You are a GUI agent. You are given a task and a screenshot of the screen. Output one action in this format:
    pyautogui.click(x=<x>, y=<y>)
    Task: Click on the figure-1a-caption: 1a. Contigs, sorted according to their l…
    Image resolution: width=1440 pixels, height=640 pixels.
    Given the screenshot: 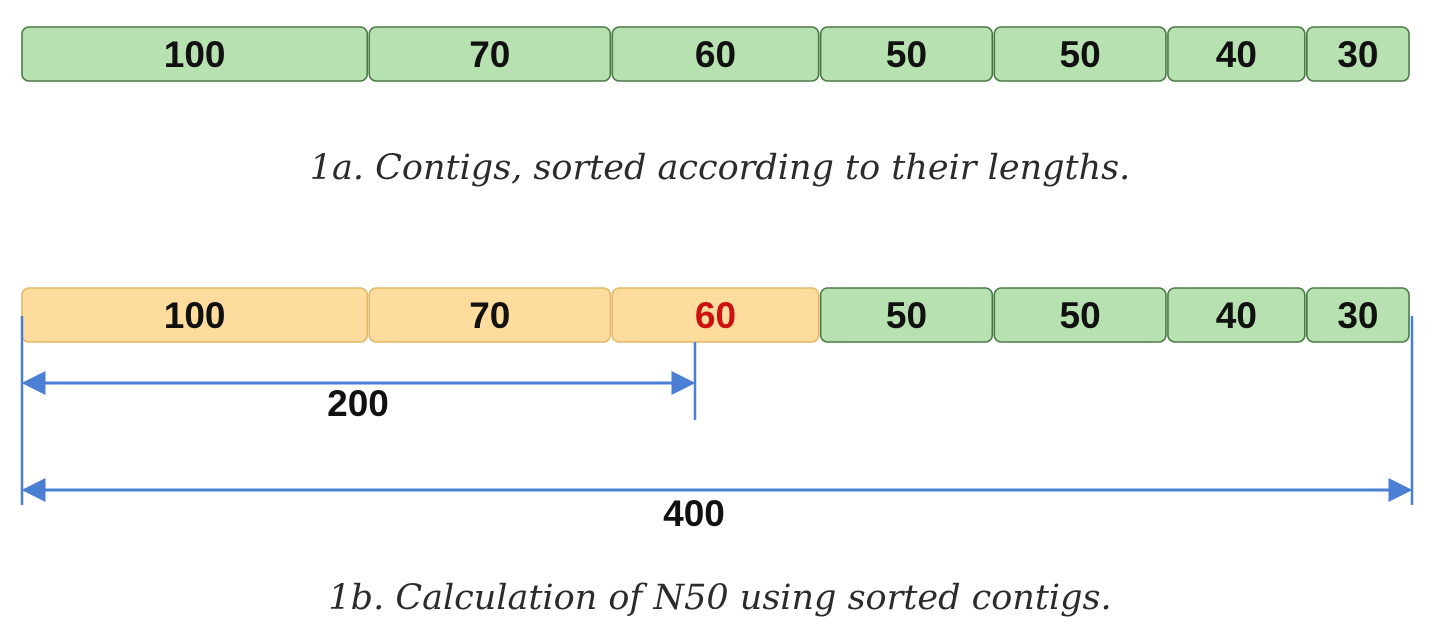 What is the action you would take?
    pyautogui.click(x=720, y=168)
    